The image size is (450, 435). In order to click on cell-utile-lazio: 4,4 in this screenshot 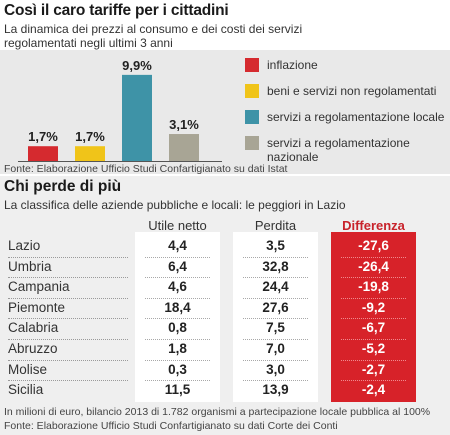, I will do `click(177, 245)`.